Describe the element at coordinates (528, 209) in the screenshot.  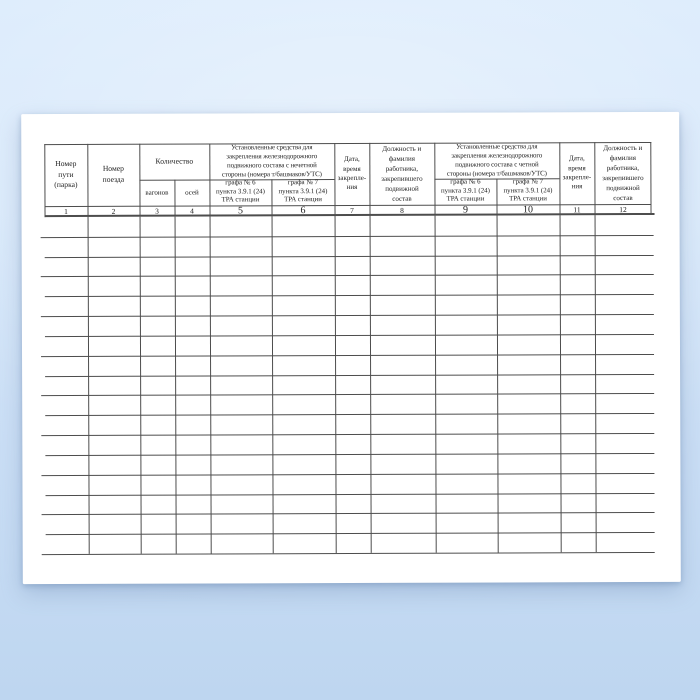
I see `column-number: 10` at that location.